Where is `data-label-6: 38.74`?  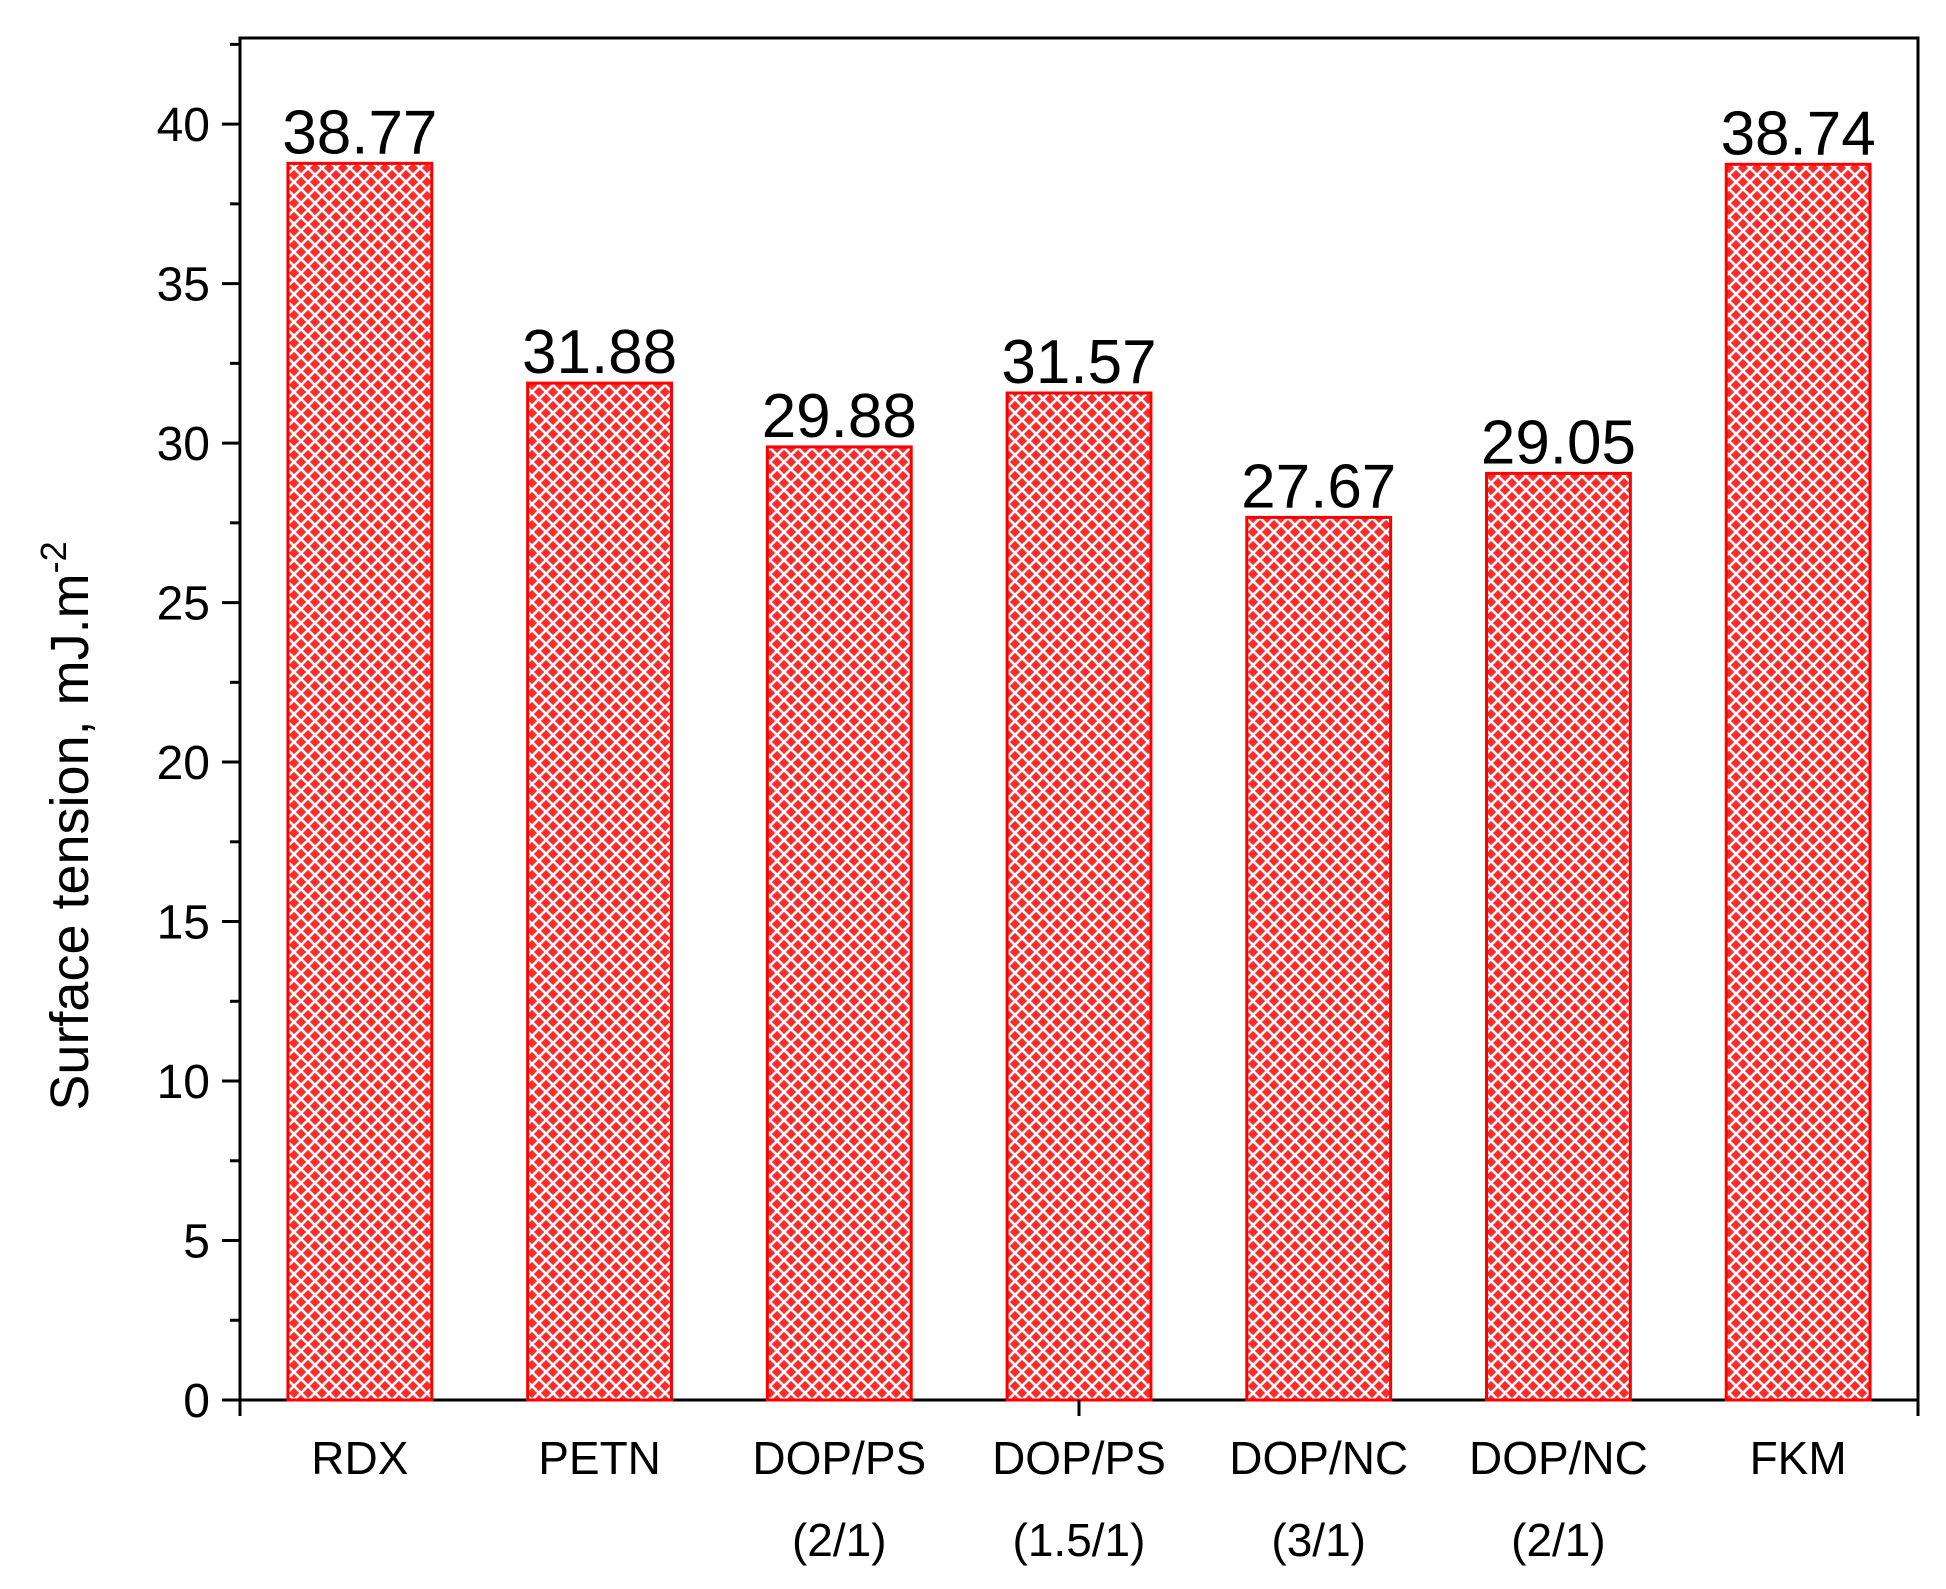 data-label-6: 38.74 is located at coordinates (1798, 133).